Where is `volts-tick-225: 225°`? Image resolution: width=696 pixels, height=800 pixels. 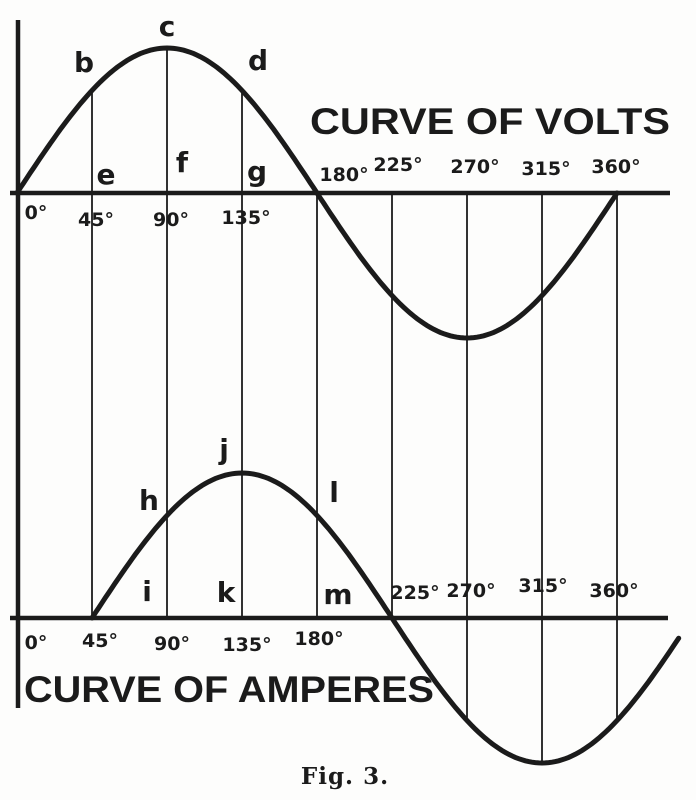
volts-tick-225: 225° is located at coordinates (397, 165).